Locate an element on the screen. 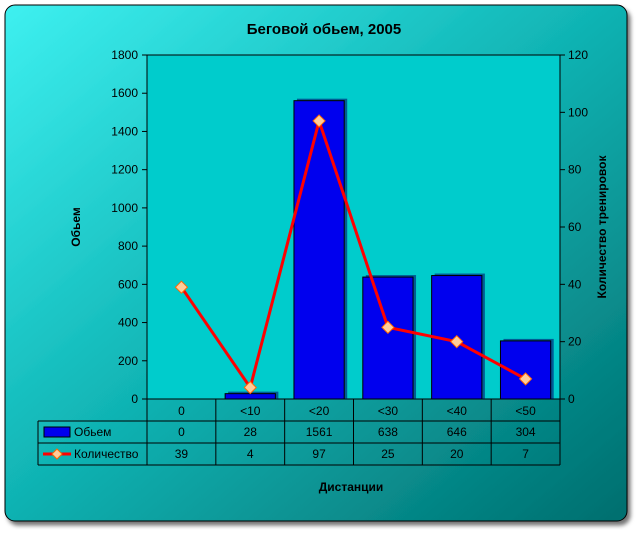  table-value: 28 is located at coordinates (251, 432).